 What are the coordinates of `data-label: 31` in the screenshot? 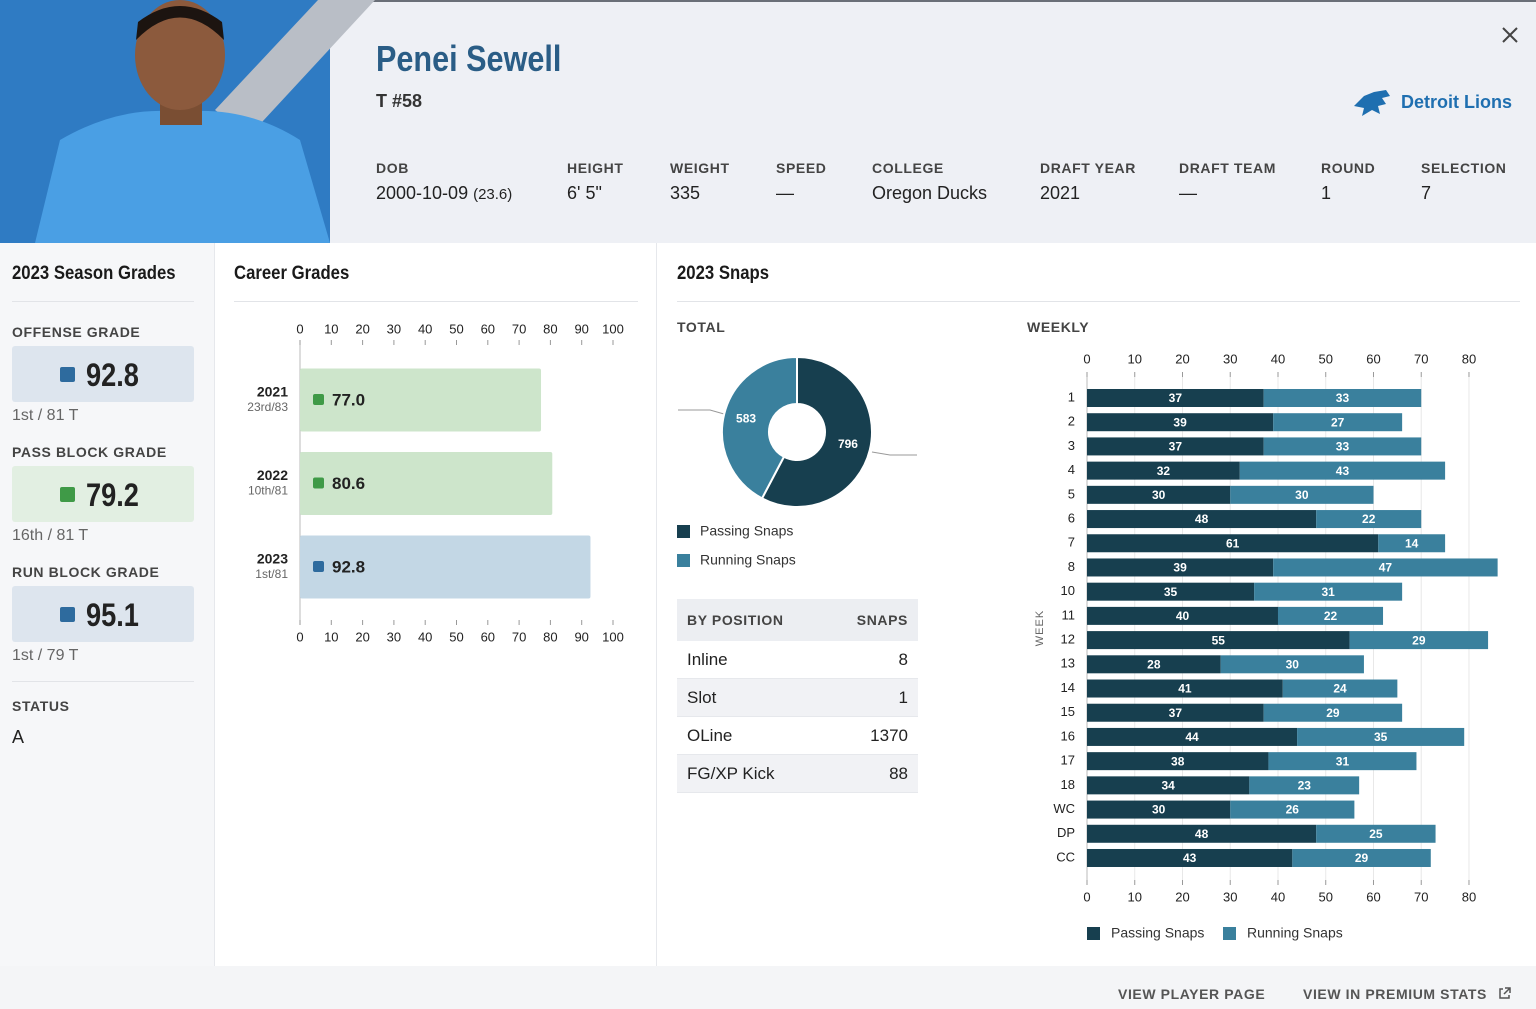 It's located at (1343, 761).